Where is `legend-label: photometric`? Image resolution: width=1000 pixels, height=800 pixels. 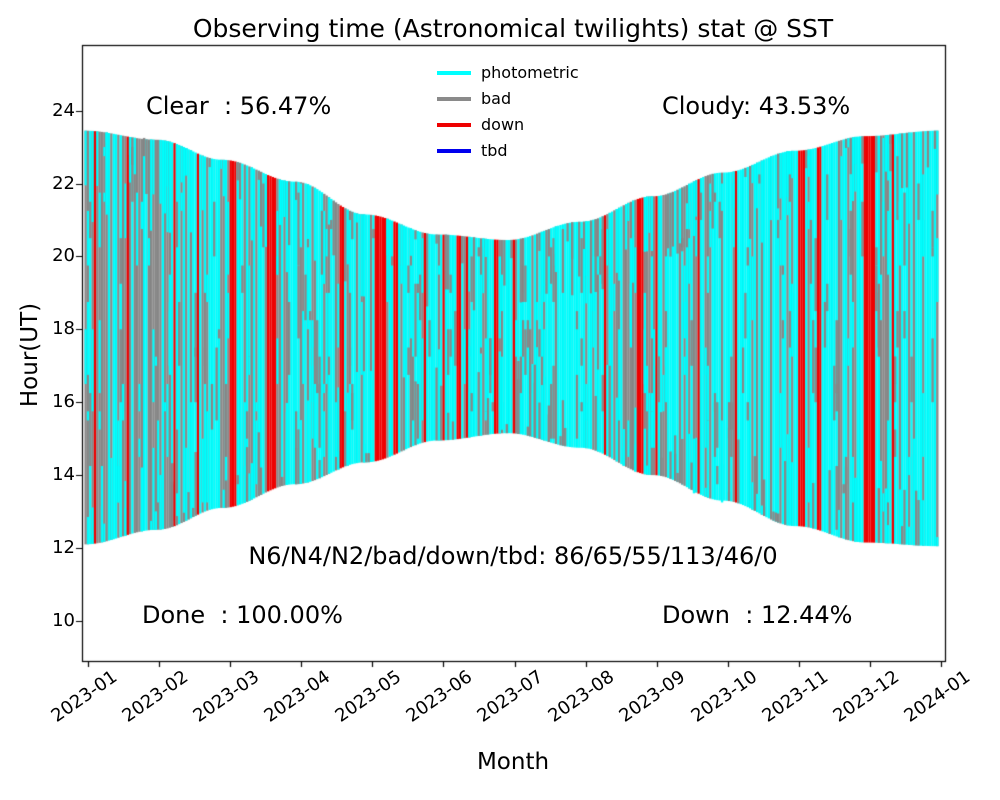 legend-label: photometric is located at coordinates (530, 72).